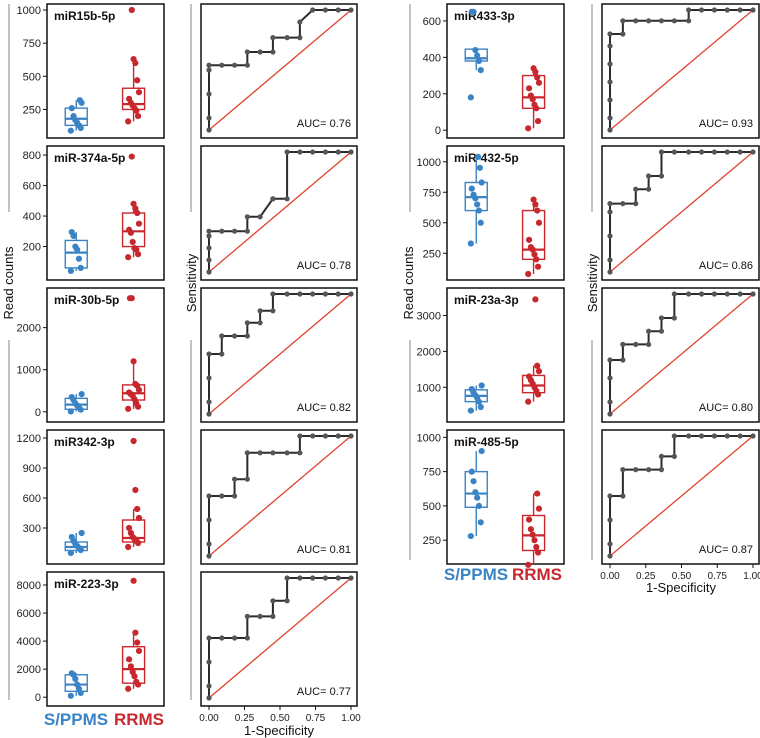 This screenshot has width=760, height=738. Describe the element at coordinates (432, 193) in the screenshot. I see `y-tick-label: 750` at that location.